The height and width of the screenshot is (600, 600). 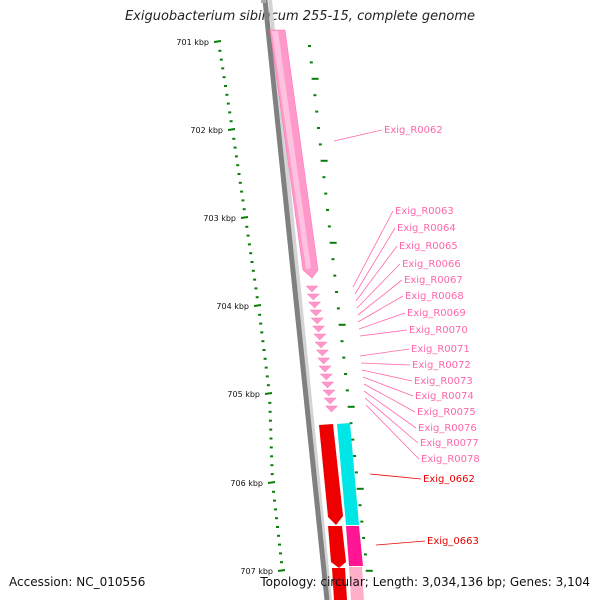 What do you see at coordinates (441, 365) in the screenshot?
I see `rna-gene-label: Exig_R0072` at bounding box center [441, 365].